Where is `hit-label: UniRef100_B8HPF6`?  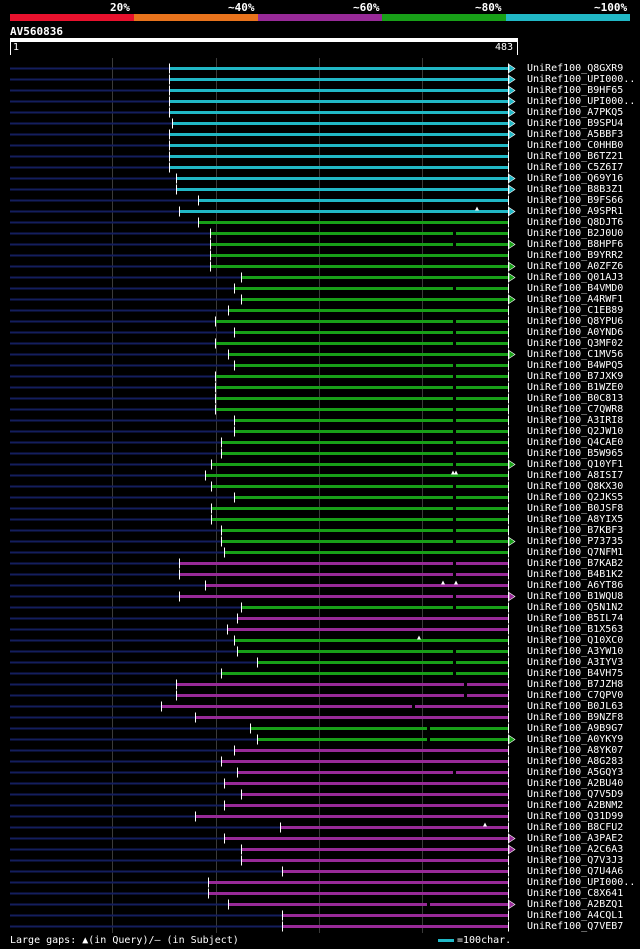
hit-label: UniRef100_B8HPF6 is located at coordinates (575, 244).